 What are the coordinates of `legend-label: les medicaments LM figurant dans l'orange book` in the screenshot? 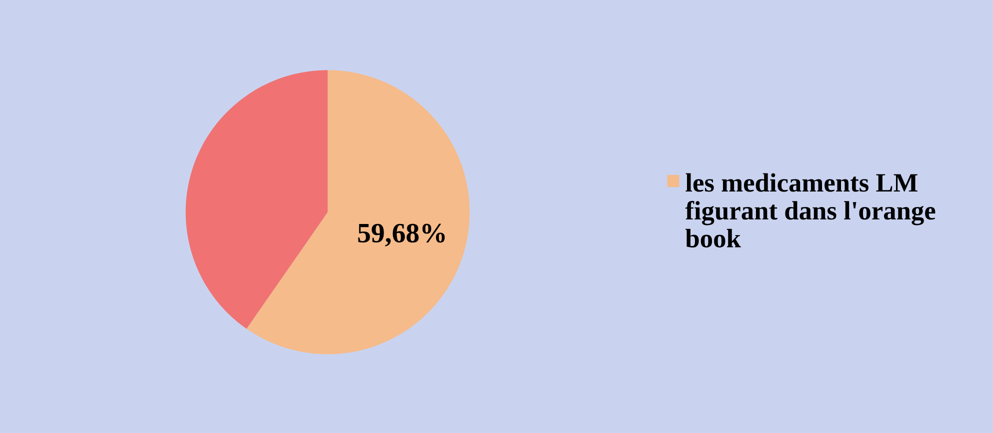 It's located at (810, 210).